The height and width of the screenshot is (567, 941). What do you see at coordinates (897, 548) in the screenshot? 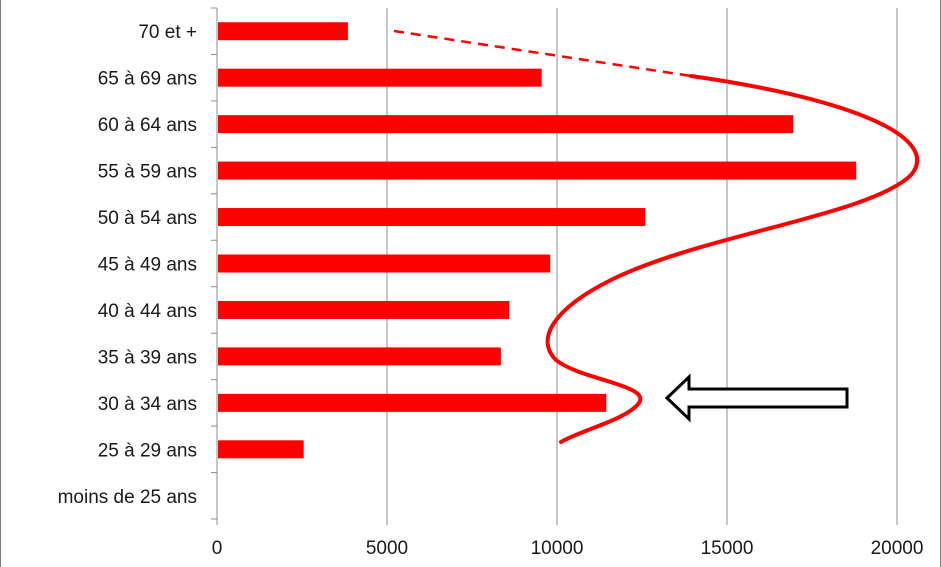
I see `x-tick-label: 20000` at bounding box center [897, 548].